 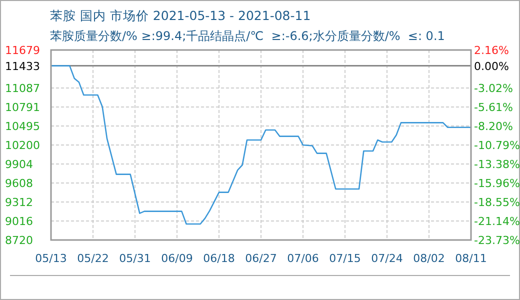 What do you see at coordinates (261, 258) in the screenshot?
I see `x-tick-label: 06/27` at bounding box center [261, 258].